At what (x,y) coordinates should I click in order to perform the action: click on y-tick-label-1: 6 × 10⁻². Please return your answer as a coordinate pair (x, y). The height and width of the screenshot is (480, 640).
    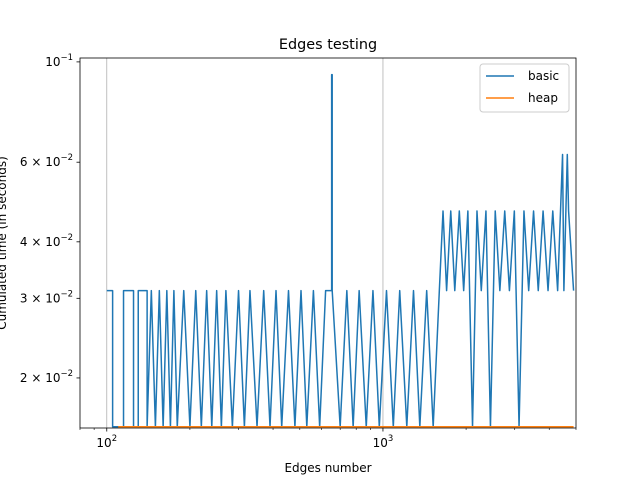
    Looking at the image, I should click on (46, 161).